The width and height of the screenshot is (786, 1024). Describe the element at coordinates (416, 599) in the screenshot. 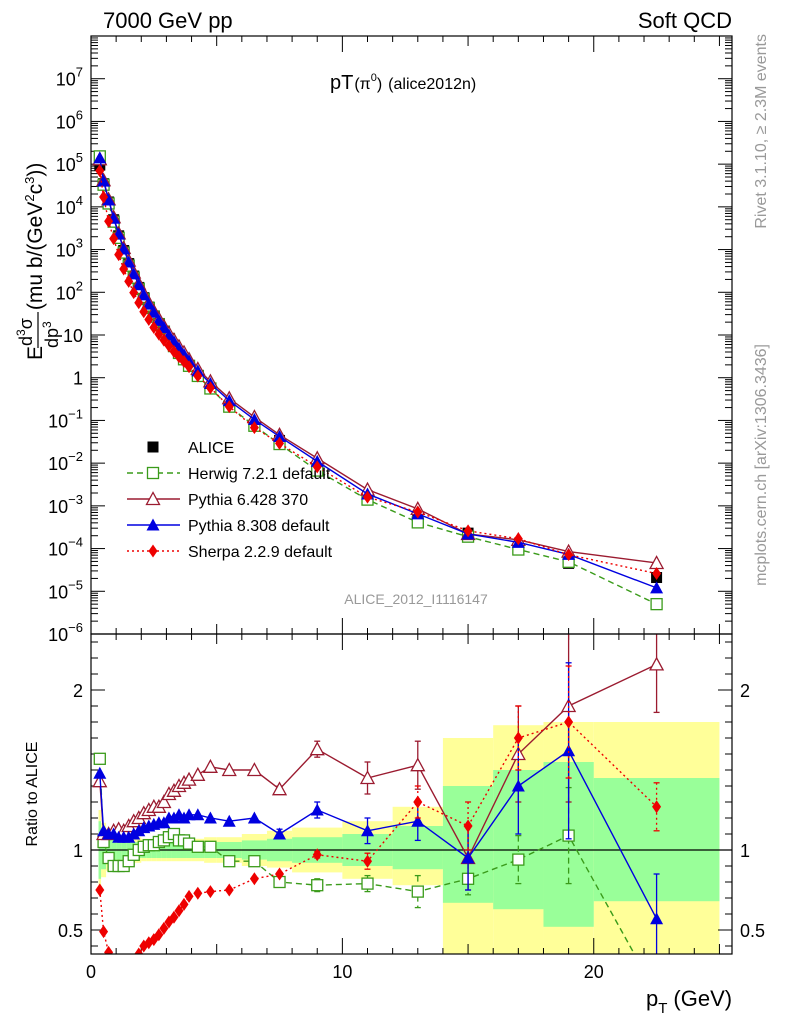

I see `analysis-watermark: ALICE_2012_I1116147` at that location.